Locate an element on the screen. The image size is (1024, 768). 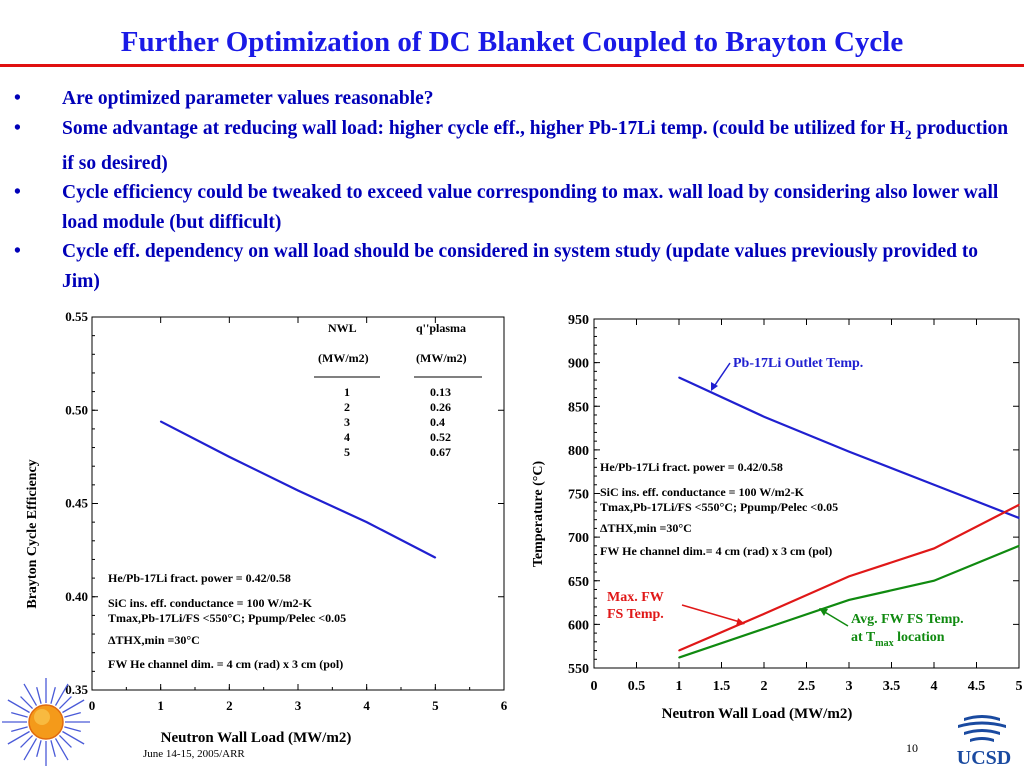
avg-fw-label-line2: at Tmax location is located at coordinates (898, 639).